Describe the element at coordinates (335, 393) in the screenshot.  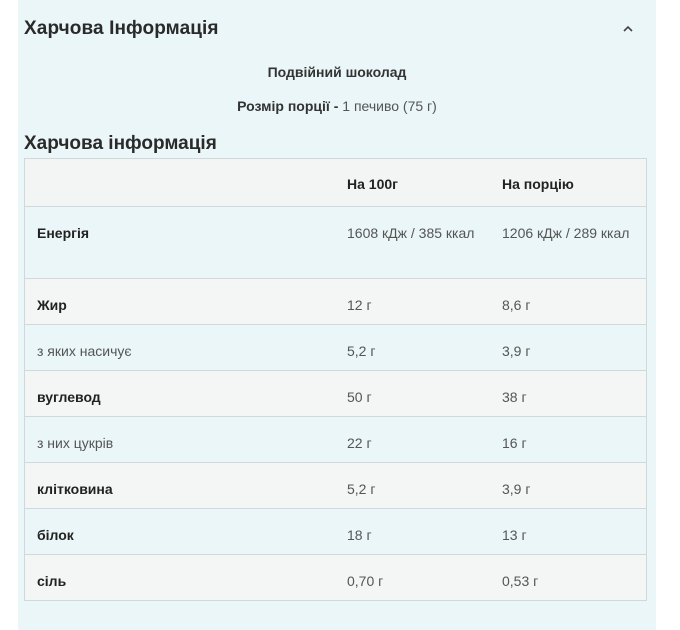
I see `table-row: вуглевод 50 г 38 г` at that location.